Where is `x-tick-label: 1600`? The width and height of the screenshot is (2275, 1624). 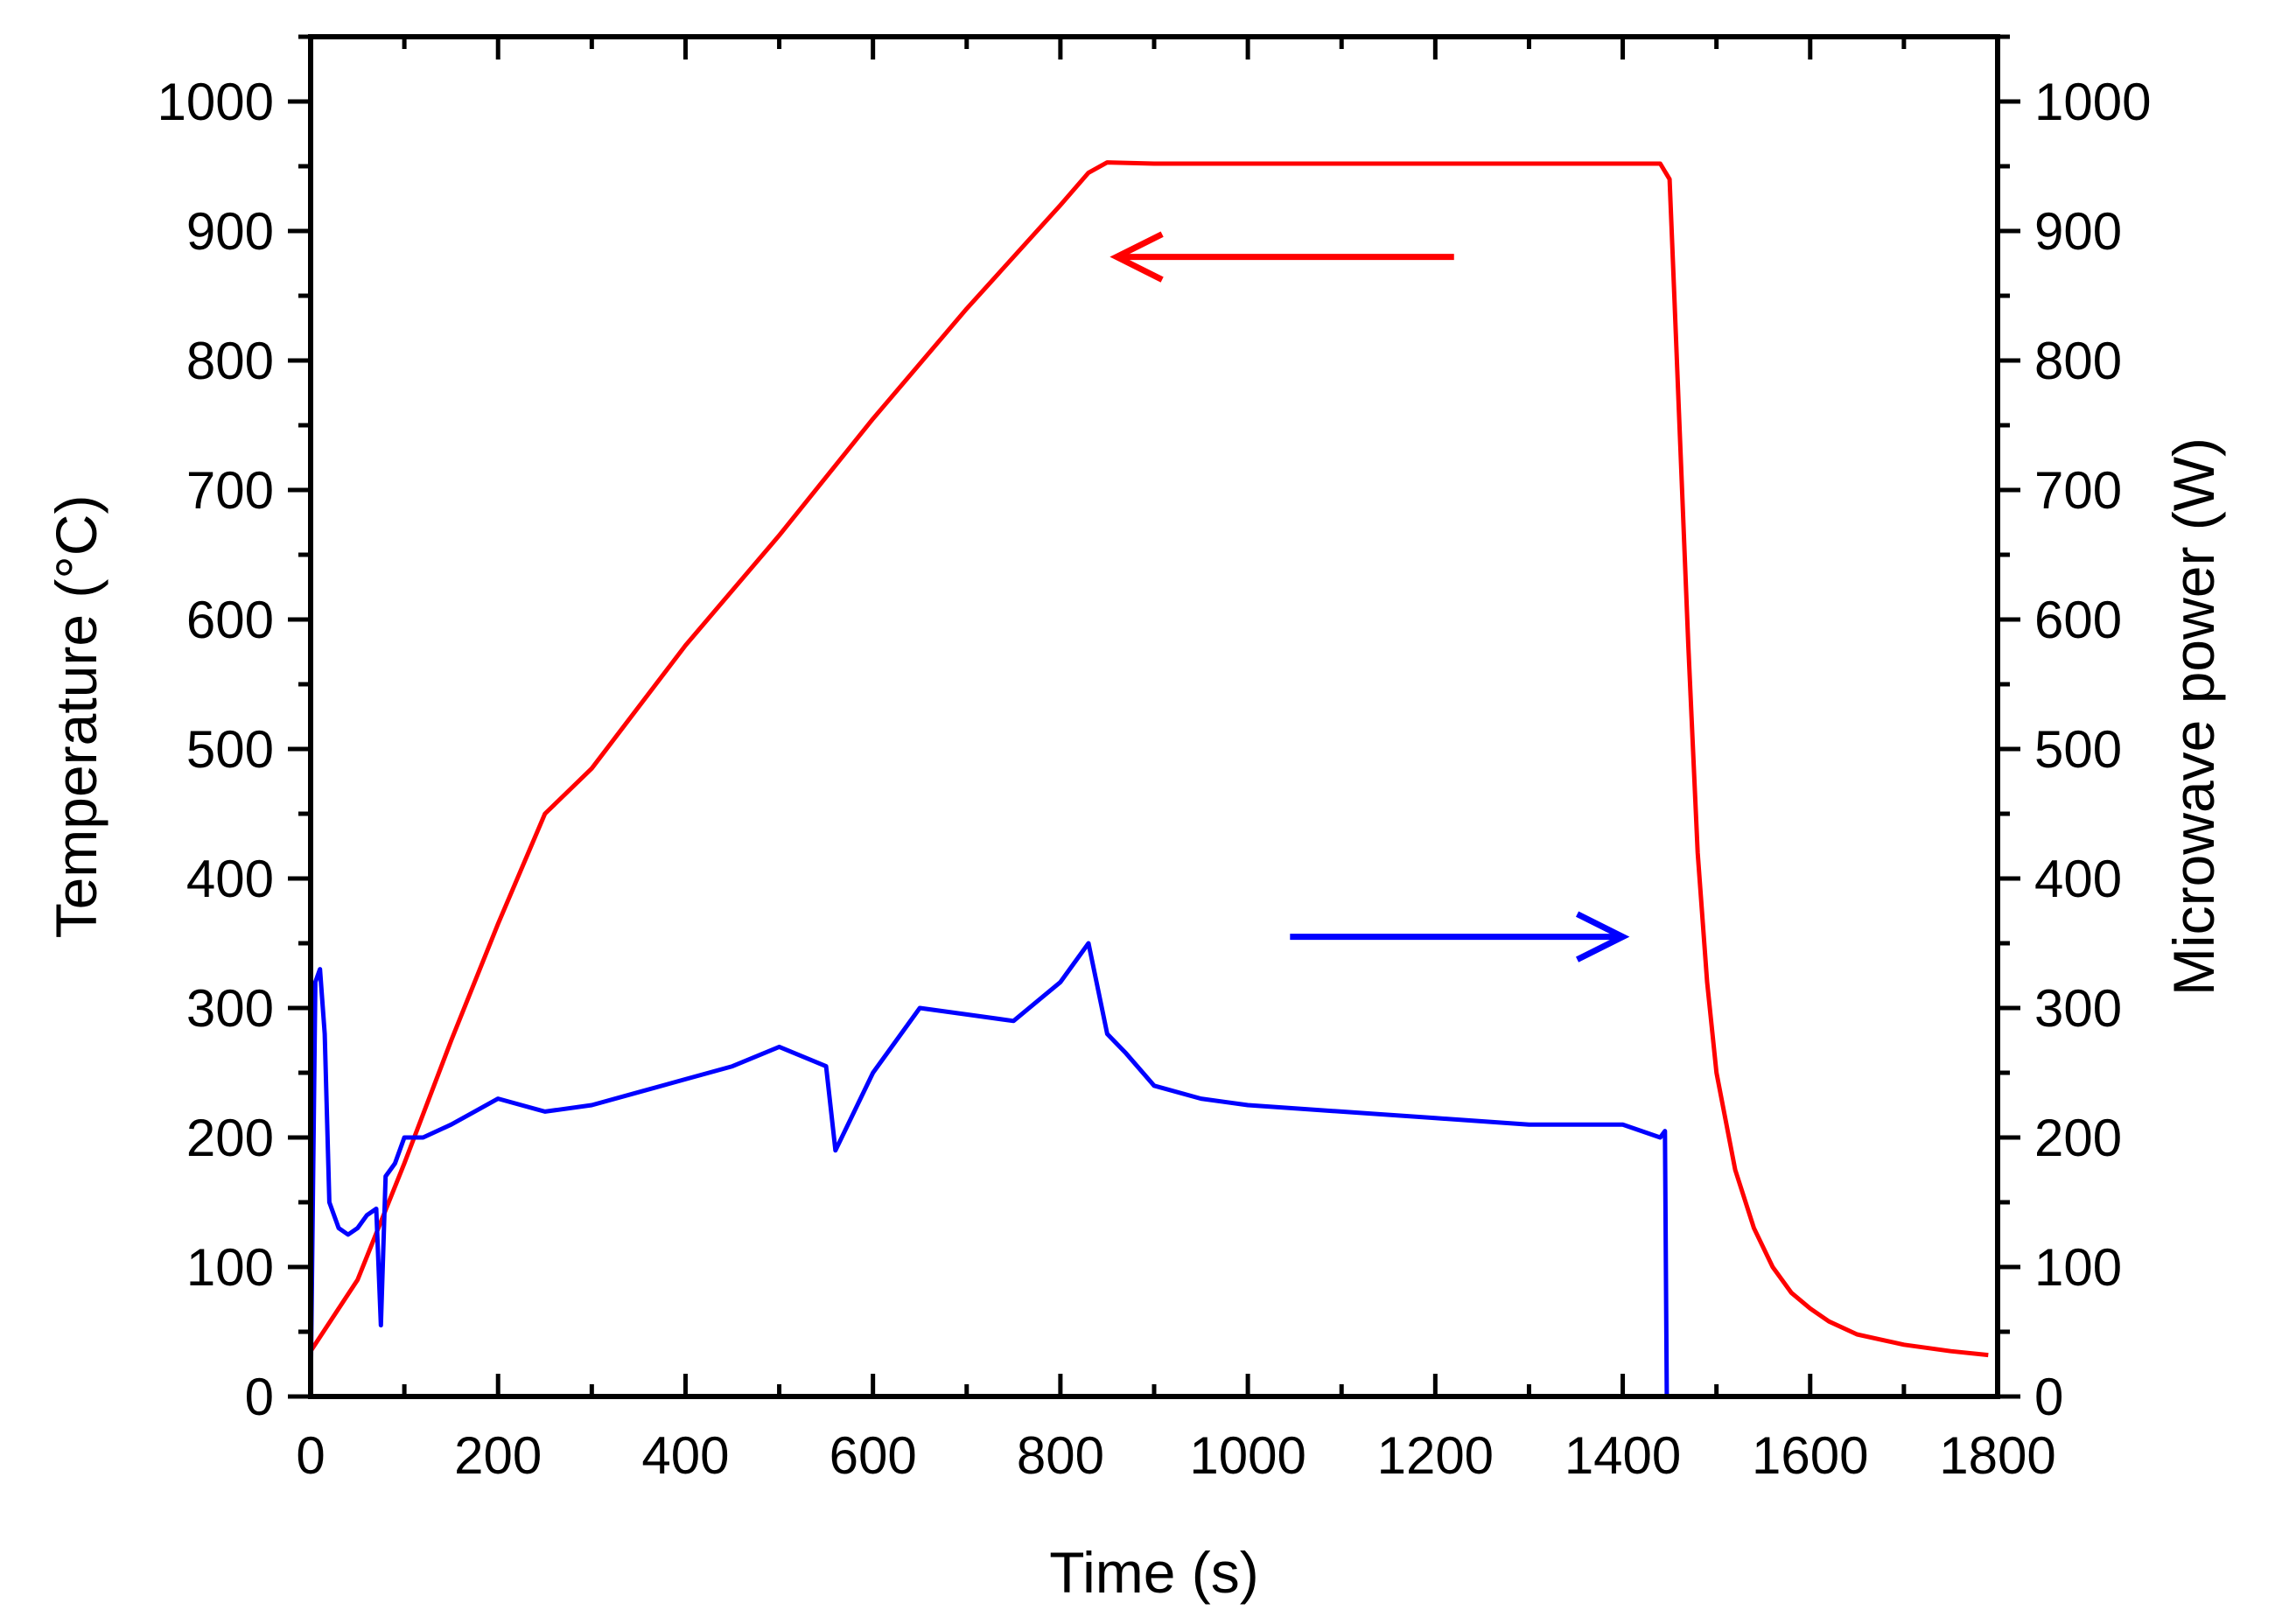 x-tick-label: 1600 is located at coordinates (1810, 1455).